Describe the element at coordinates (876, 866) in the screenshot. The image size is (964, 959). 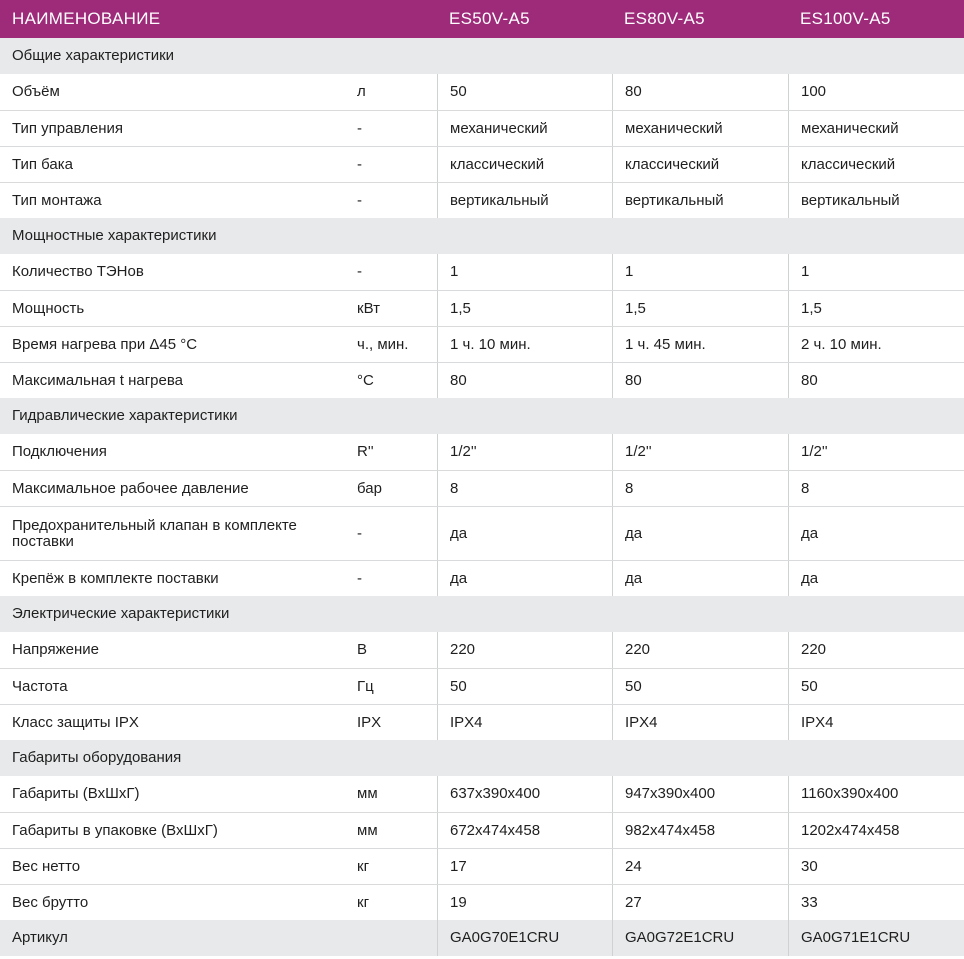
I see `row-value-model-3: 30` at that location.